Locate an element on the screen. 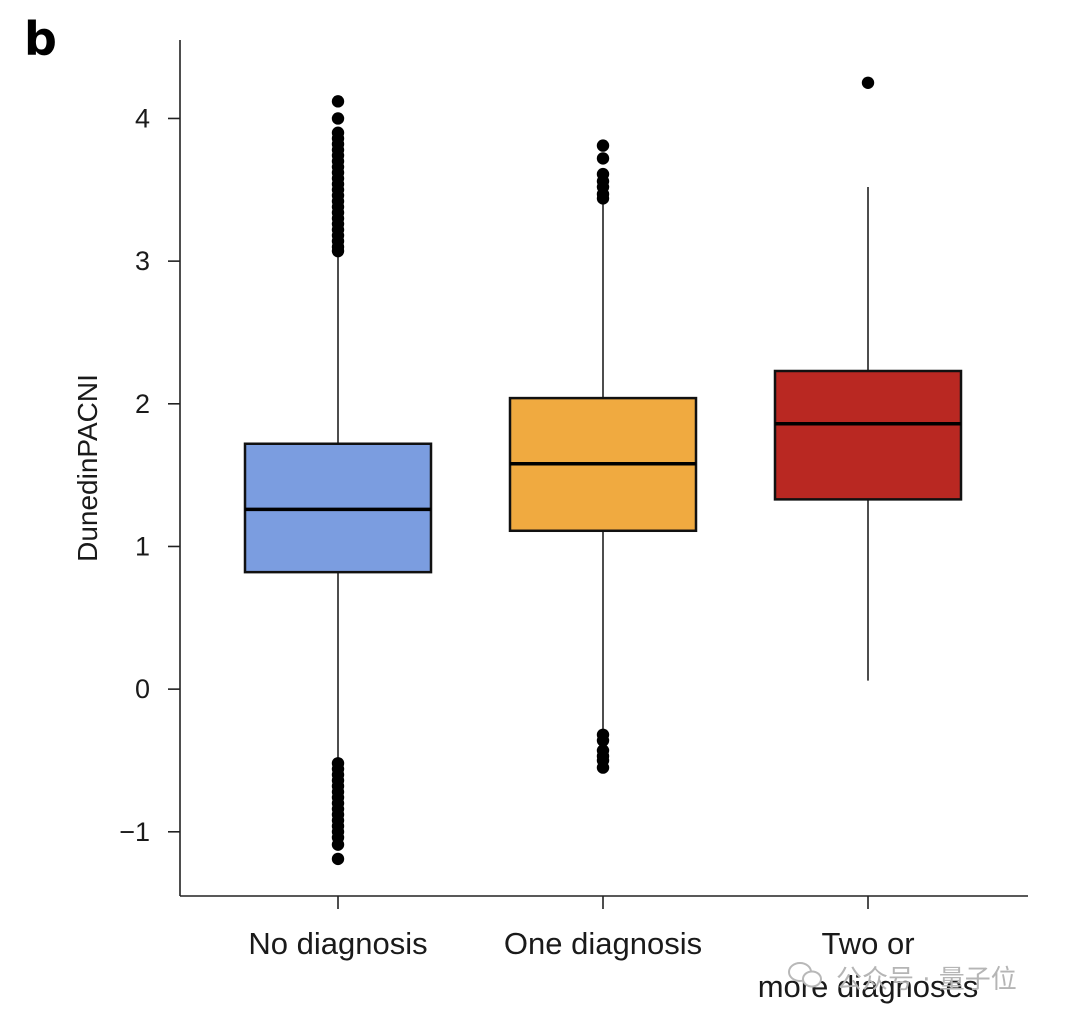 This screenshot has width=1080, height=1023. panel-label: b is located at coordinates (40, 39).